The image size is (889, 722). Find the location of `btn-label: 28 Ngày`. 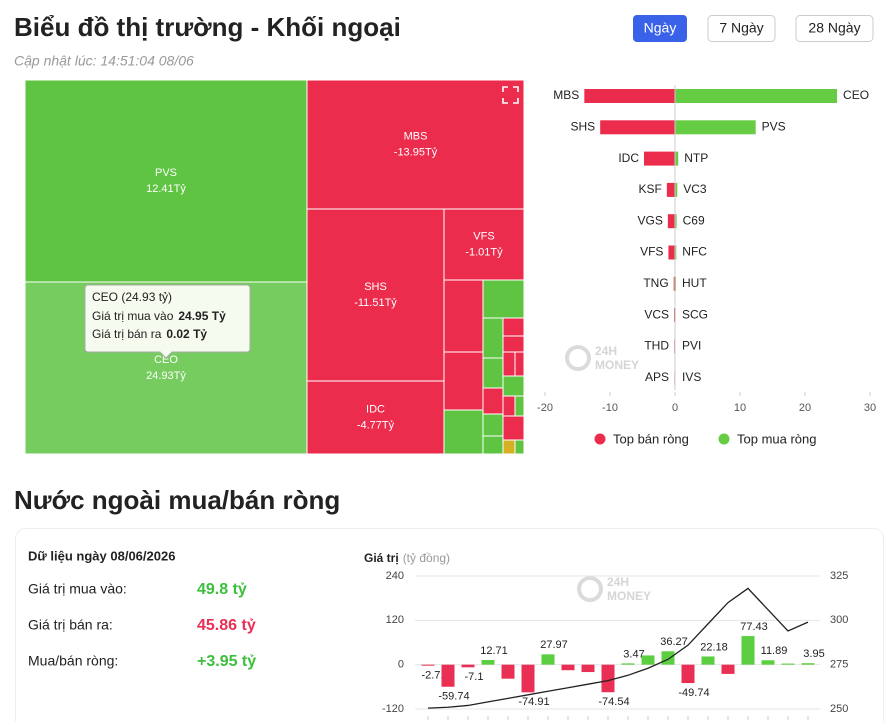

btn-label: 28 Ngày is located at coordinates (834, 28).